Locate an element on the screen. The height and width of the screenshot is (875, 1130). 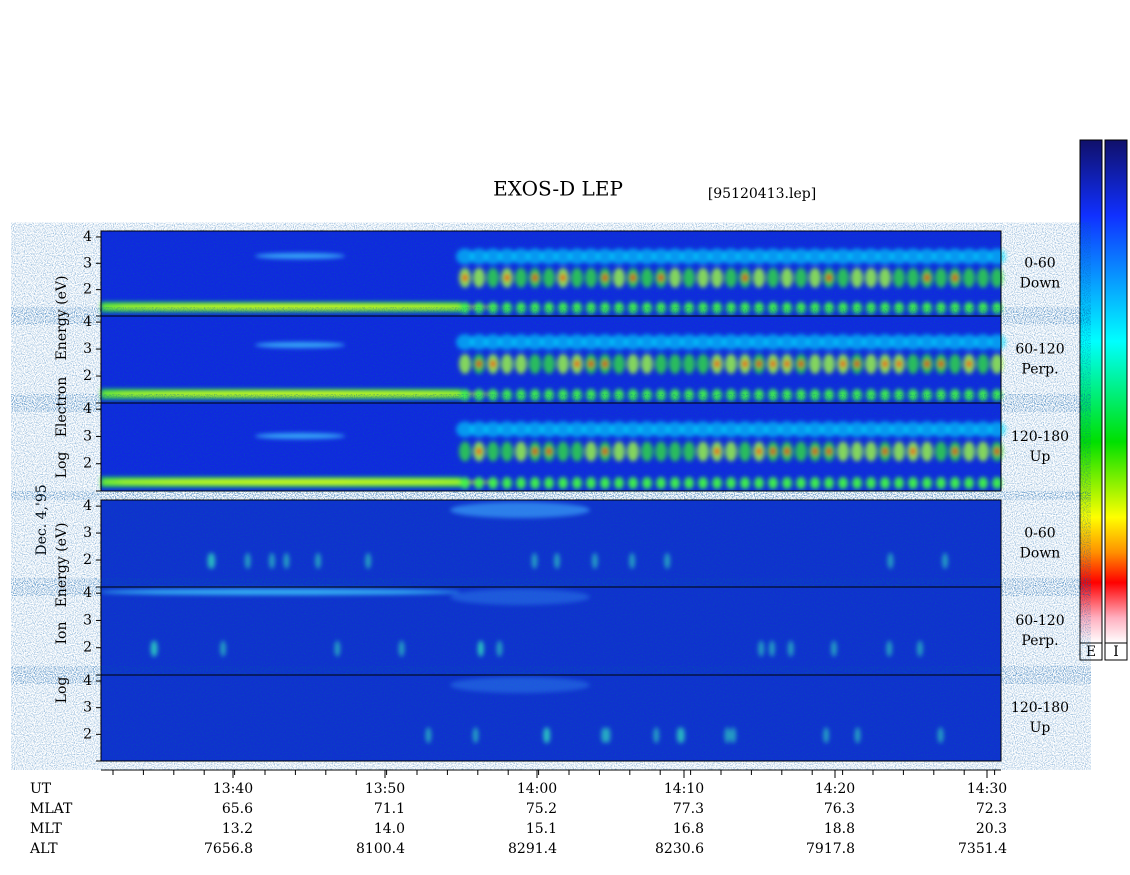
file-name: [95120413.lep] is located at coordinates (762, 194).